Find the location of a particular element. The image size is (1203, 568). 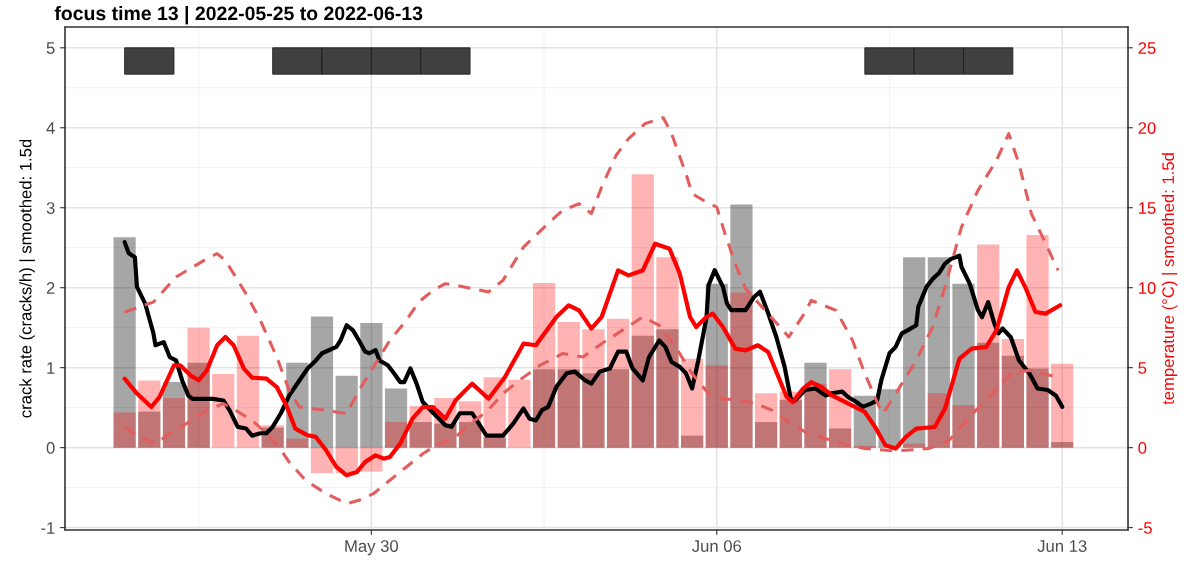

y-tick-label: 5 is located at coordinates (50, 48).